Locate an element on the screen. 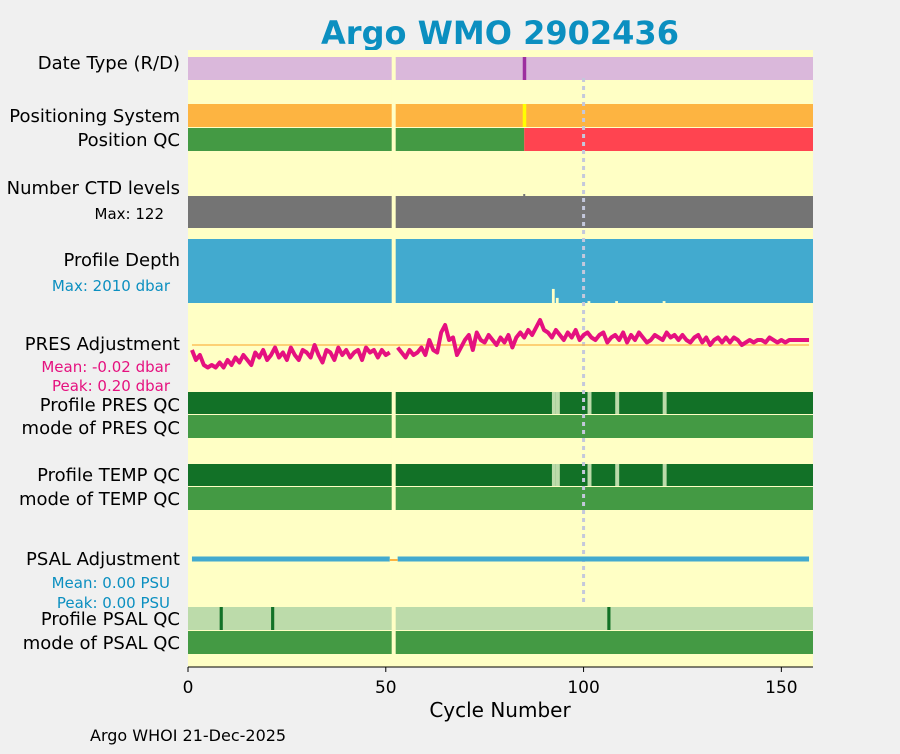 This screenshot has width=900, height=754. chart-title: Argo WMO 2902436 is located at coordinates (500, 33).